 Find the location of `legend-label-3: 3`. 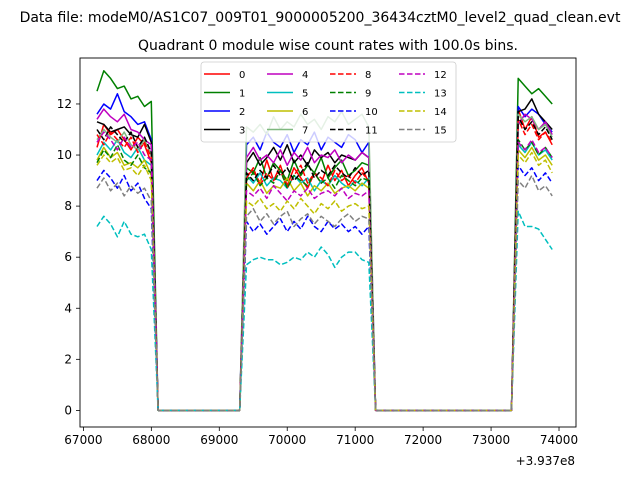

legend-label-3: 3 is located at coordinates (242, 131).